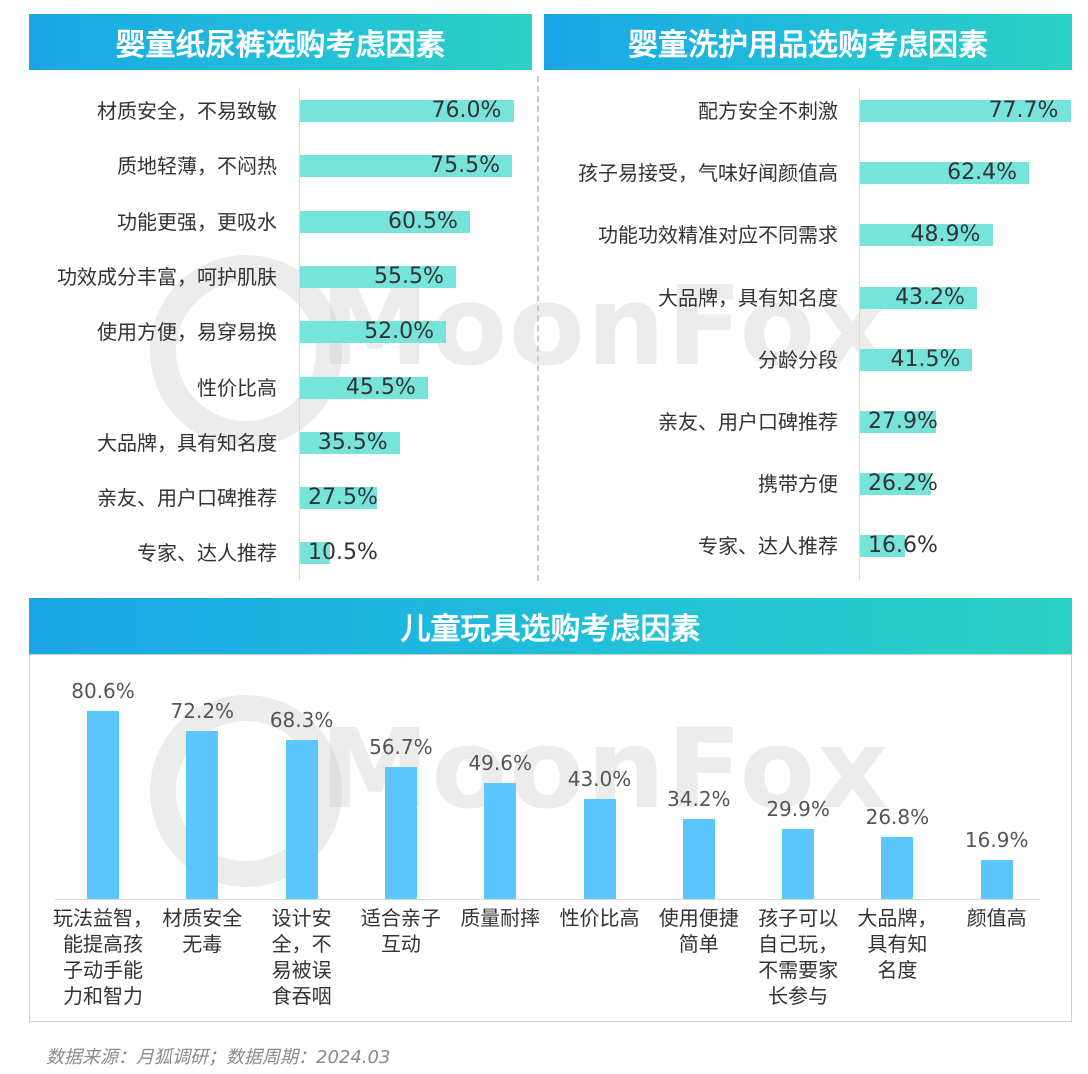 The width and height of the screenshot is (1088, 1074). I want to click on value-label: 77.7%, so click(1023, 110).